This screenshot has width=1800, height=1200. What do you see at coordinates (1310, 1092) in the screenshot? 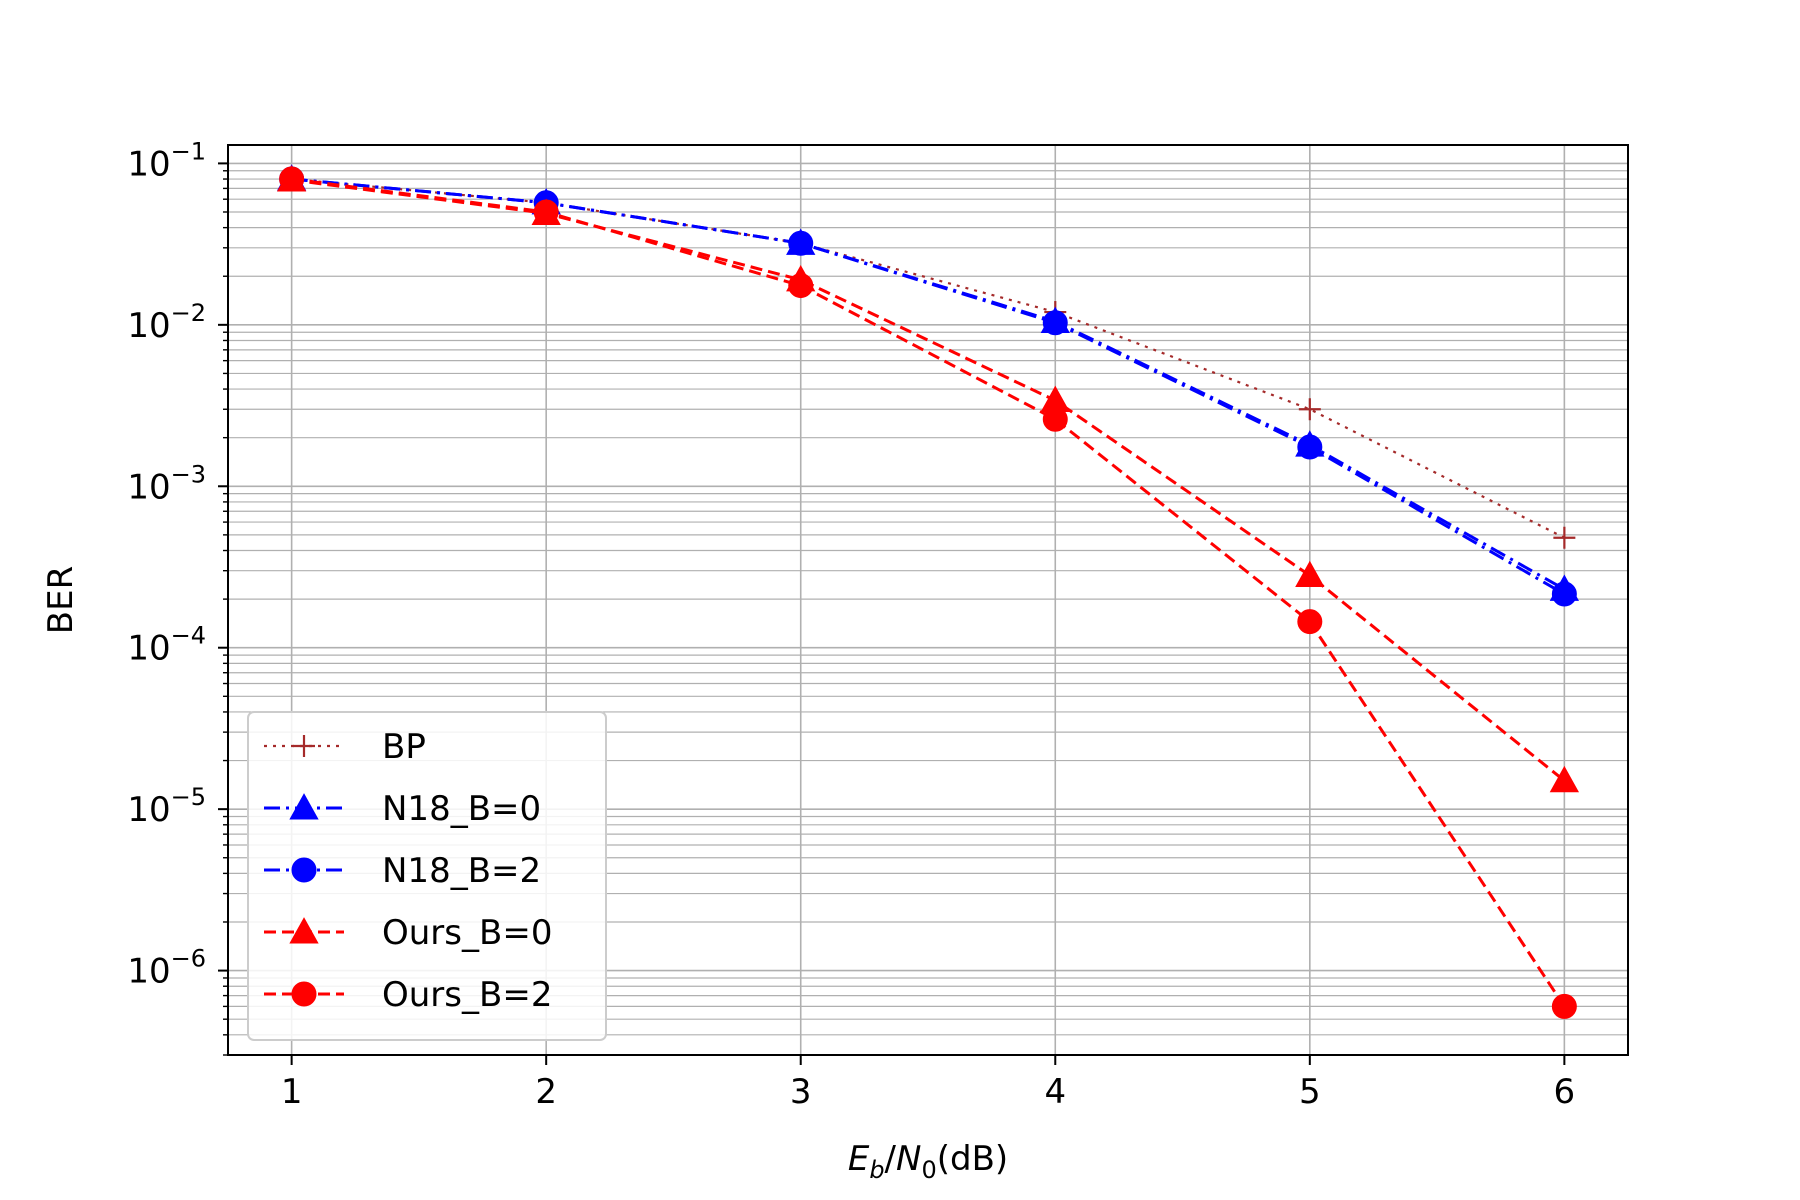
I see `x-tick-label: 5` at bounding box center [1310, 1092].